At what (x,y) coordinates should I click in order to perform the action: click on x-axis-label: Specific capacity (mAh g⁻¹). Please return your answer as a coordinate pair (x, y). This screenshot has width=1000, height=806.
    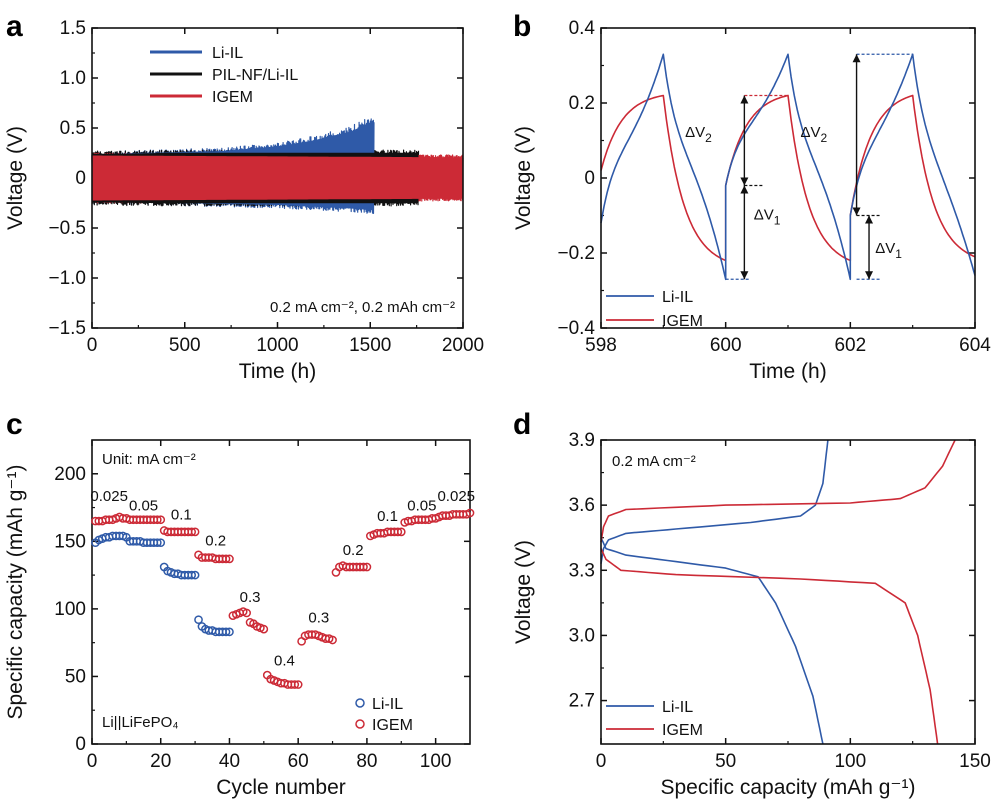
    Looking at the image, I should click on (788, 787).